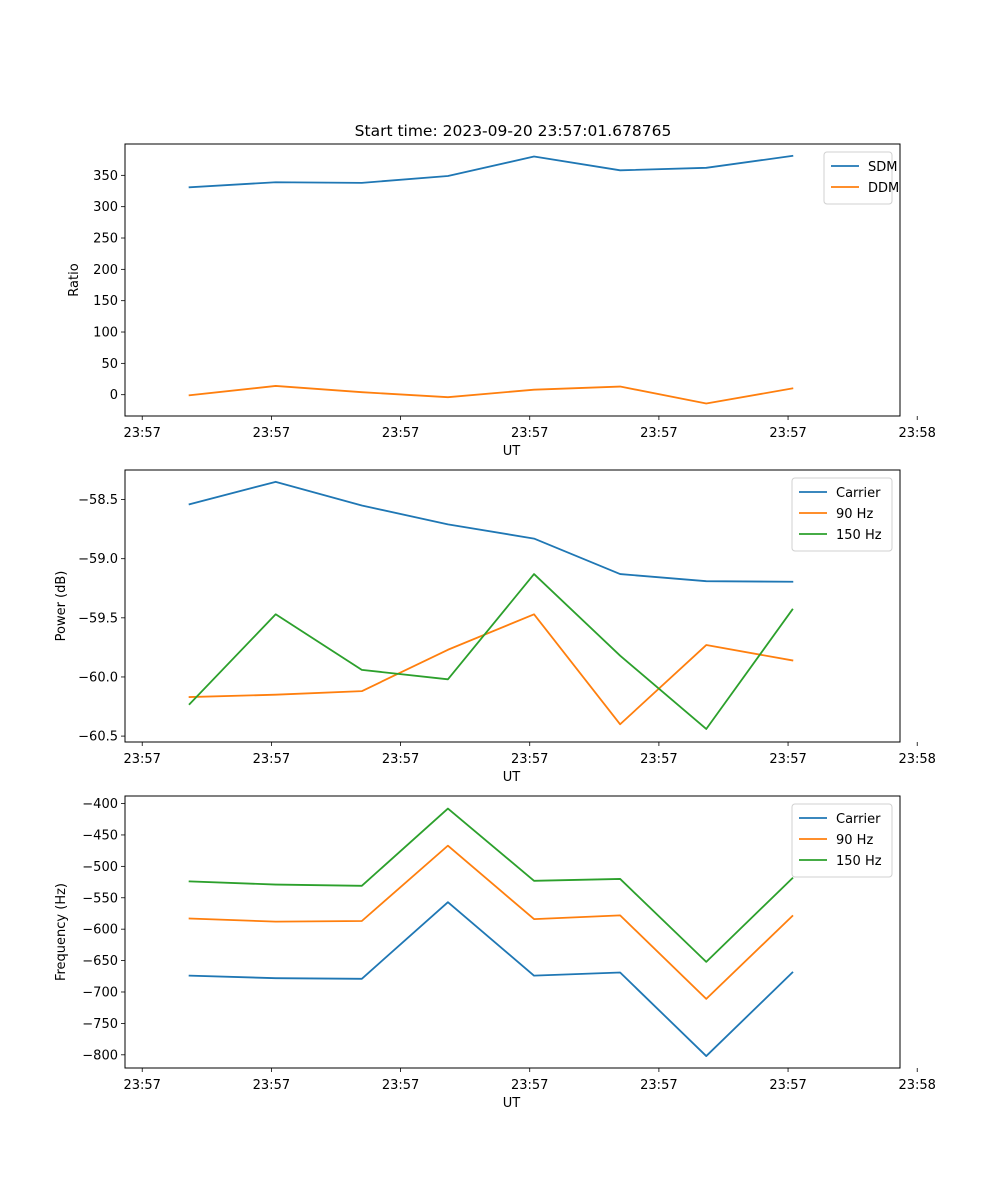 The image size is (1000, 1200). Describe the element at coordinates (105, 239) in the screenshot. I see `y-tick-label: 250` at that location.